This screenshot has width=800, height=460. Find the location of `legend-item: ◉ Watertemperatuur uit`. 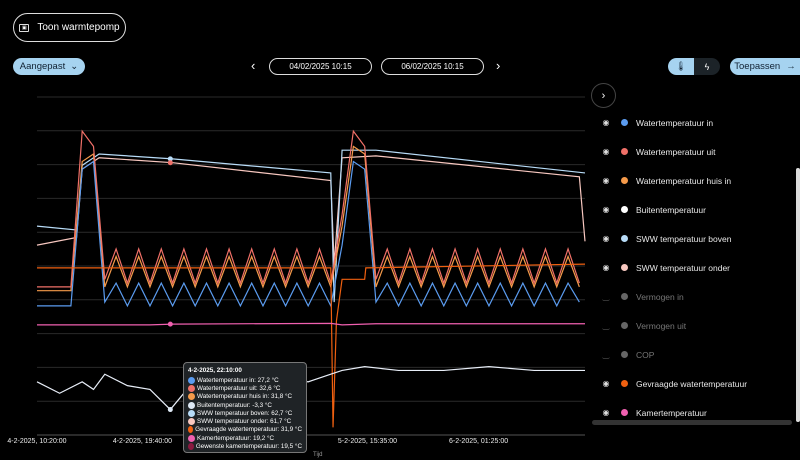

legend-item: ◉ Watertemperatuur uit is located at coordinates (695, 151).